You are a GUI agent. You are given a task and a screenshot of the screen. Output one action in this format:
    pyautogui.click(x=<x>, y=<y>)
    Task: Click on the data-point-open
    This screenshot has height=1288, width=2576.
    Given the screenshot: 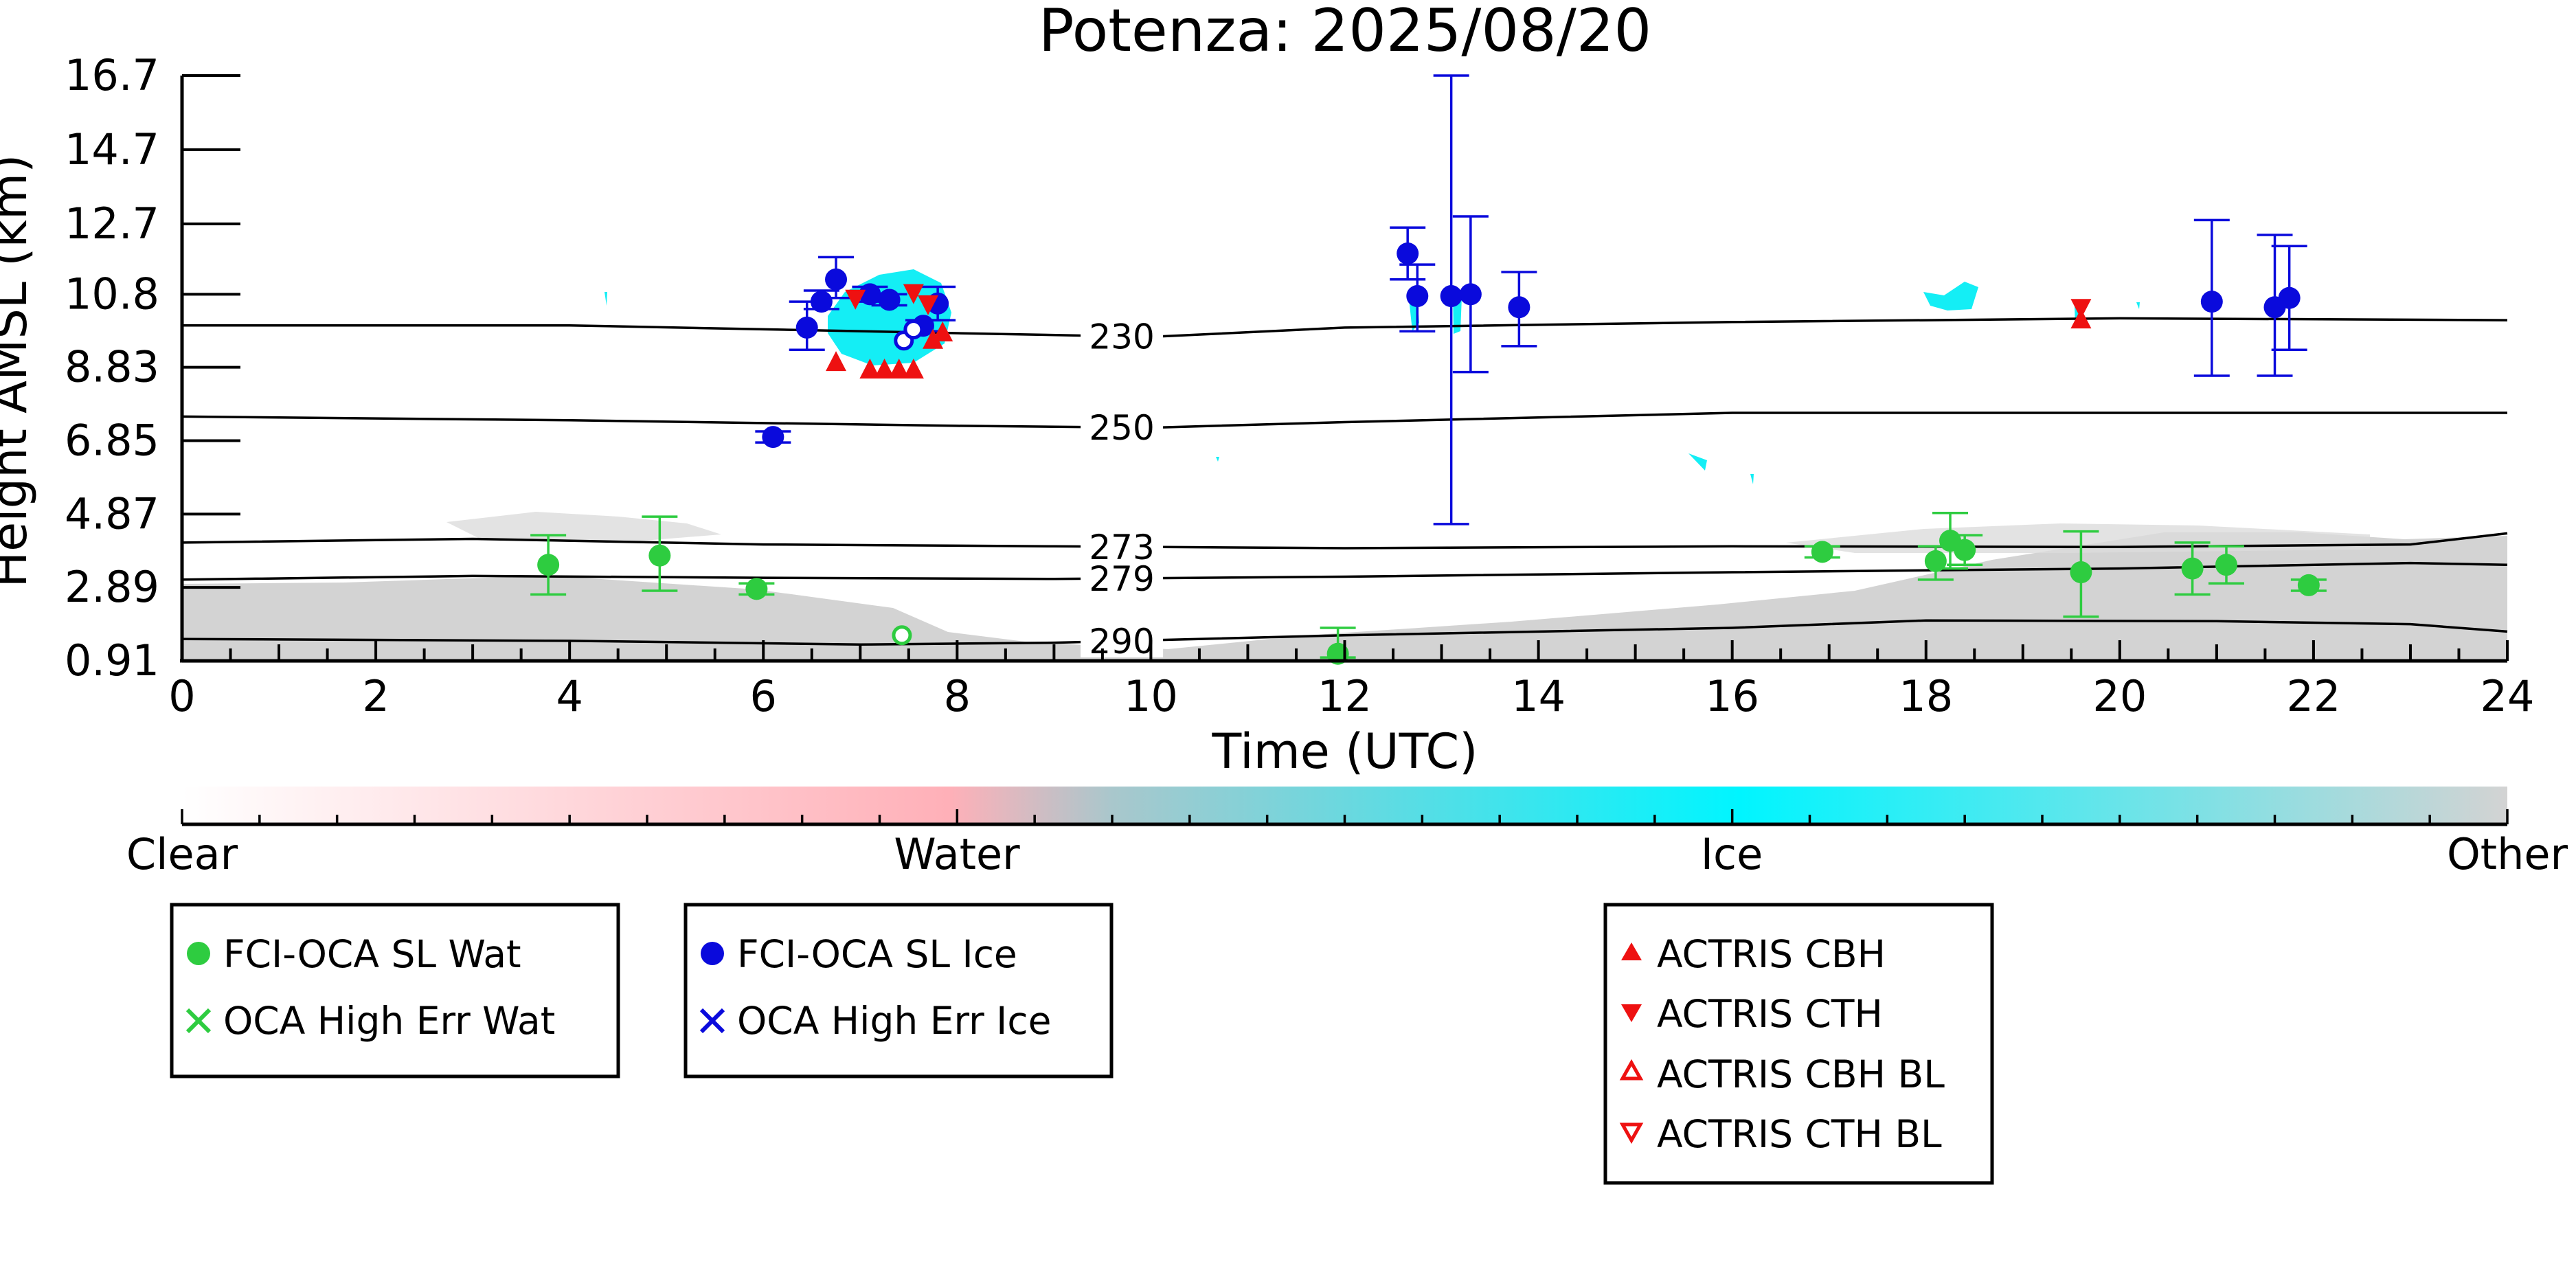 What is the action you would take?
    pyautogui.click(x=913, y=329)
    